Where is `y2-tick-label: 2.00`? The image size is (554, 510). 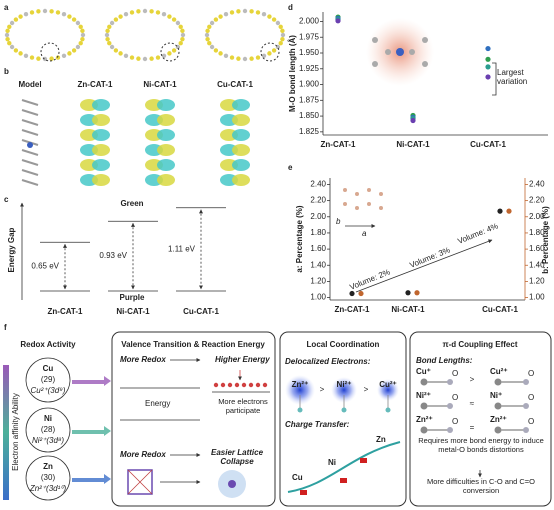 y2-tick-label: 2.00 is located at coordinates (537, 216).